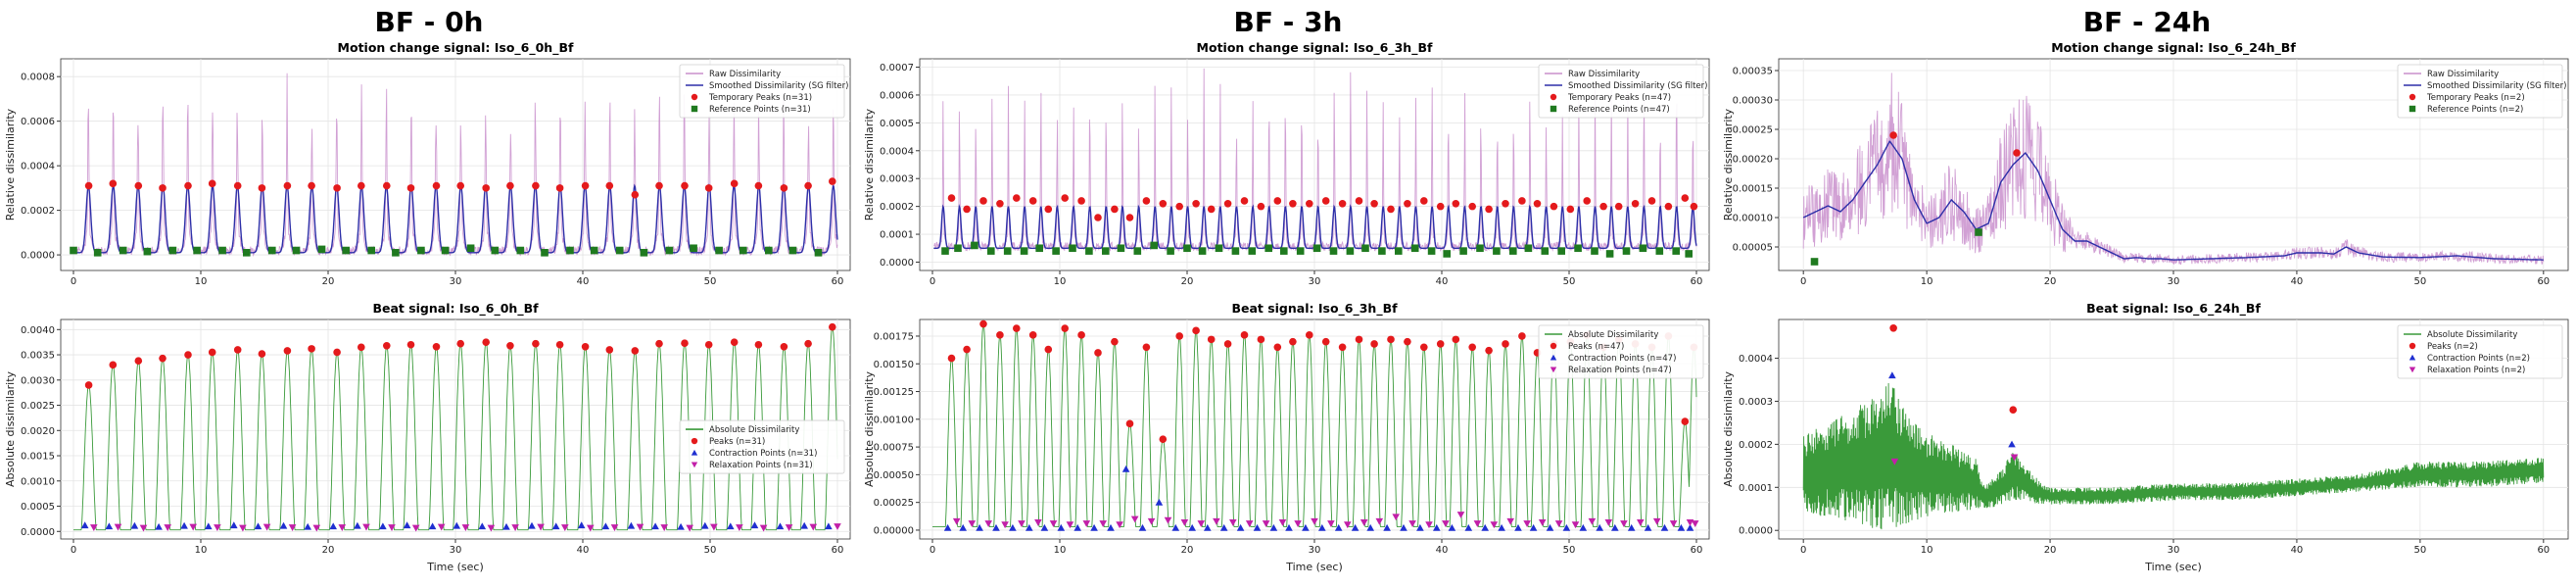  I want to click on y-tick-label: 0.0000, so click(38, 256).